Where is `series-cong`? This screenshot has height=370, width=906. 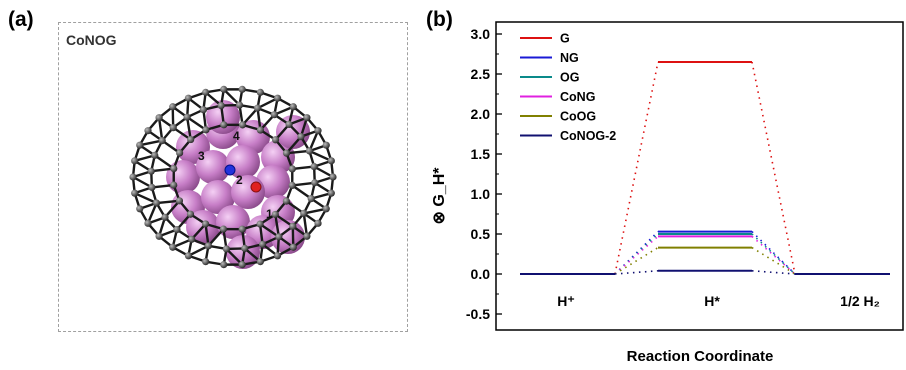
series-cong is located at coordinates (705, 255).